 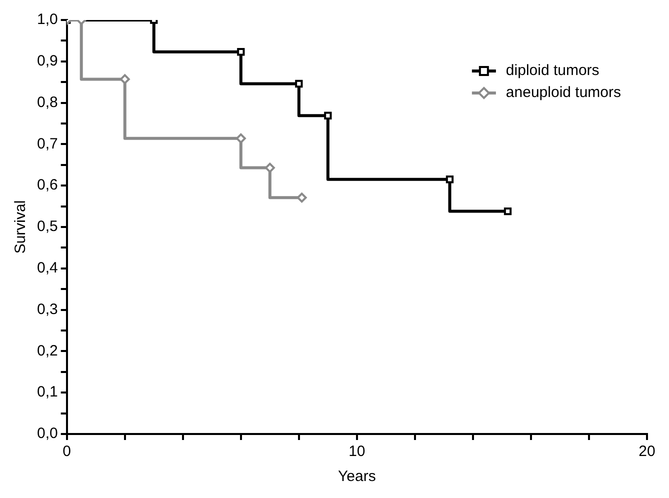 I want to click on y-tick-label: 0,6, so click(x=47, y=185).